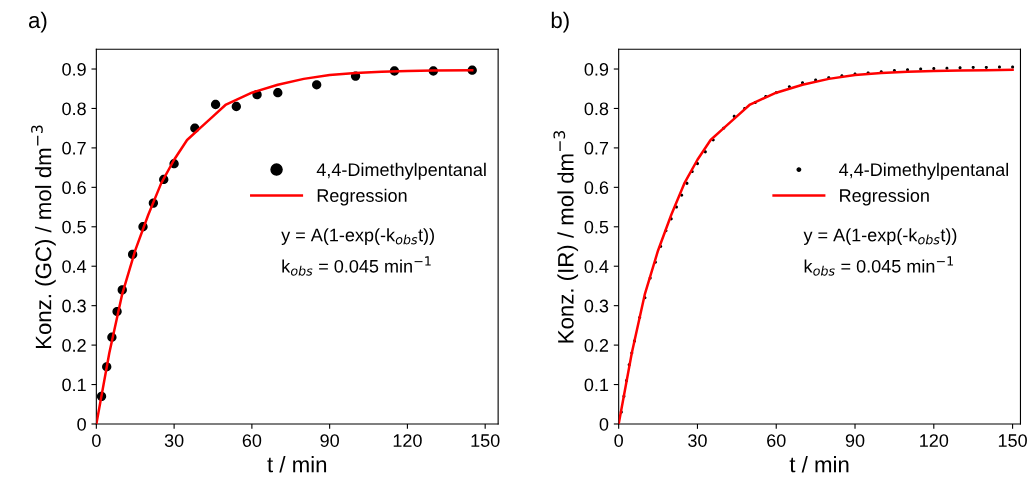  What do you see at coordinates (560, 22) in the screenshot?
I see `chart-title: b)` at bounding box center [560, 22].